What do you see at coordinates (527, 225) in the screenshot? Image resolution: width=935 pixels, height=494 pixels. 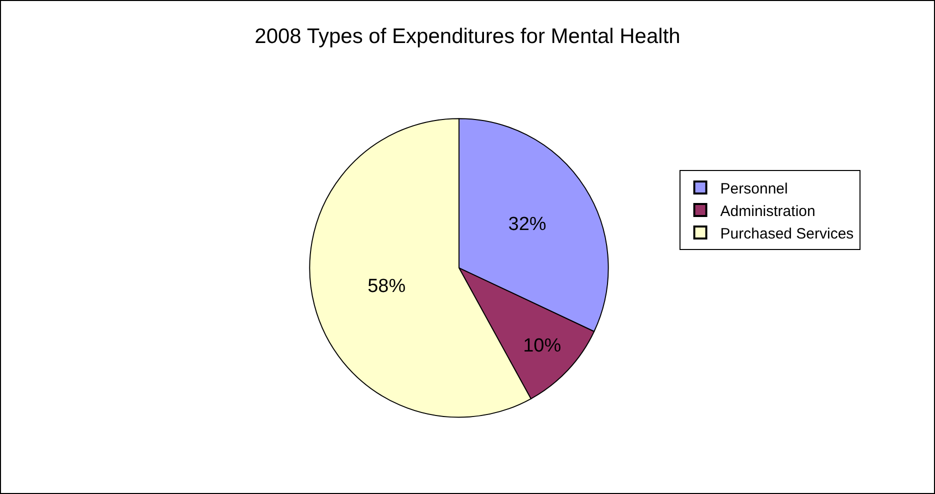 I see `data-label: 32%` at bounding box center [527, 225].